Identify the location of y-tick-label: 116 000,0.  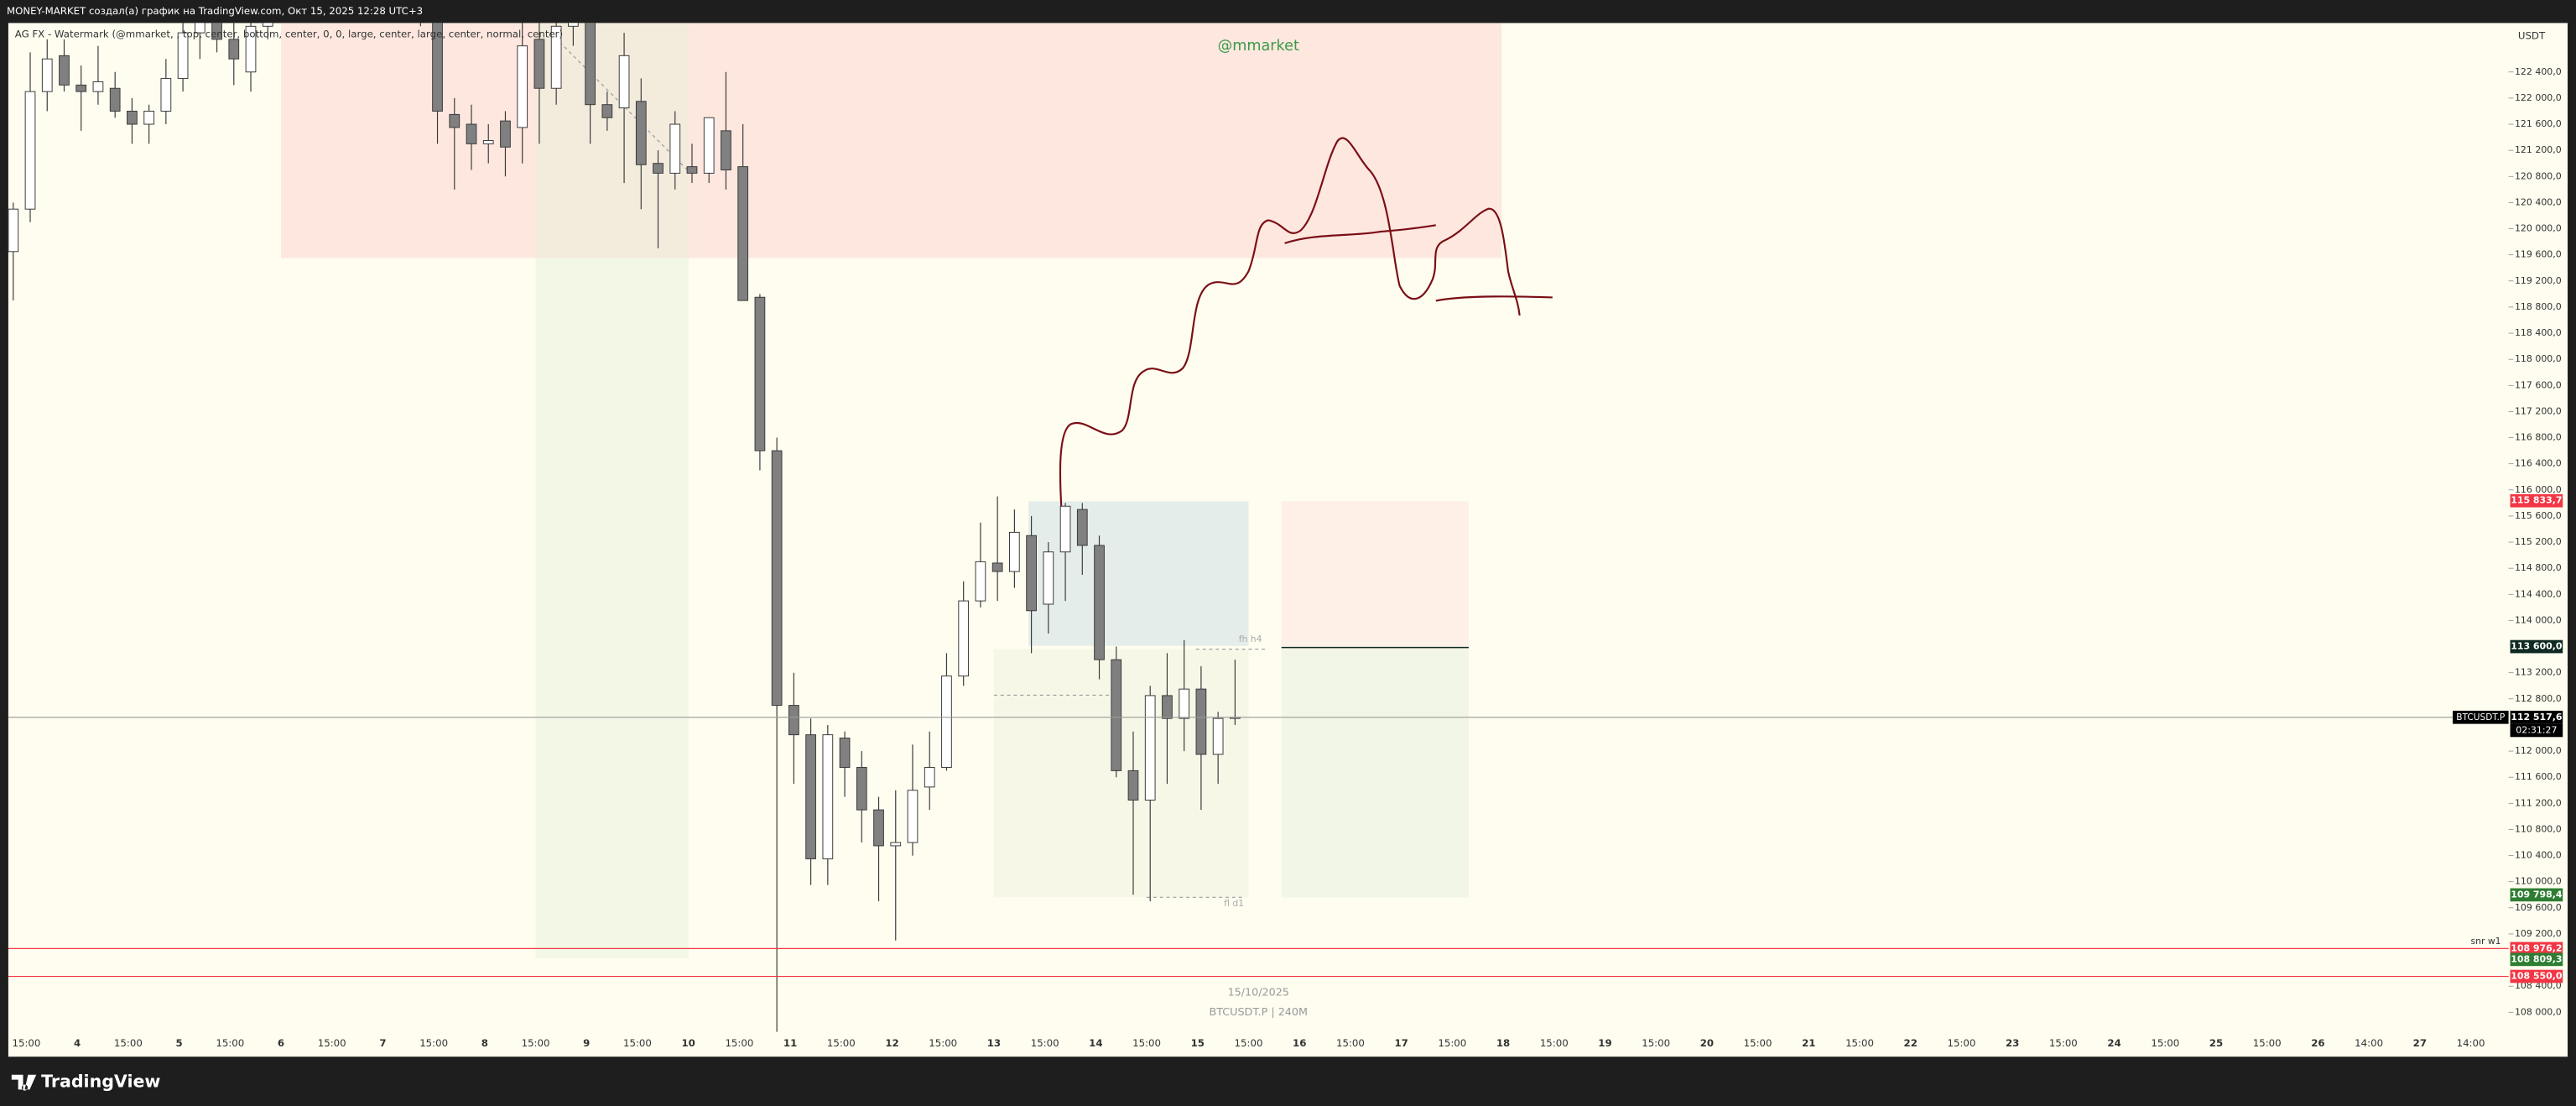
(2538, 489).